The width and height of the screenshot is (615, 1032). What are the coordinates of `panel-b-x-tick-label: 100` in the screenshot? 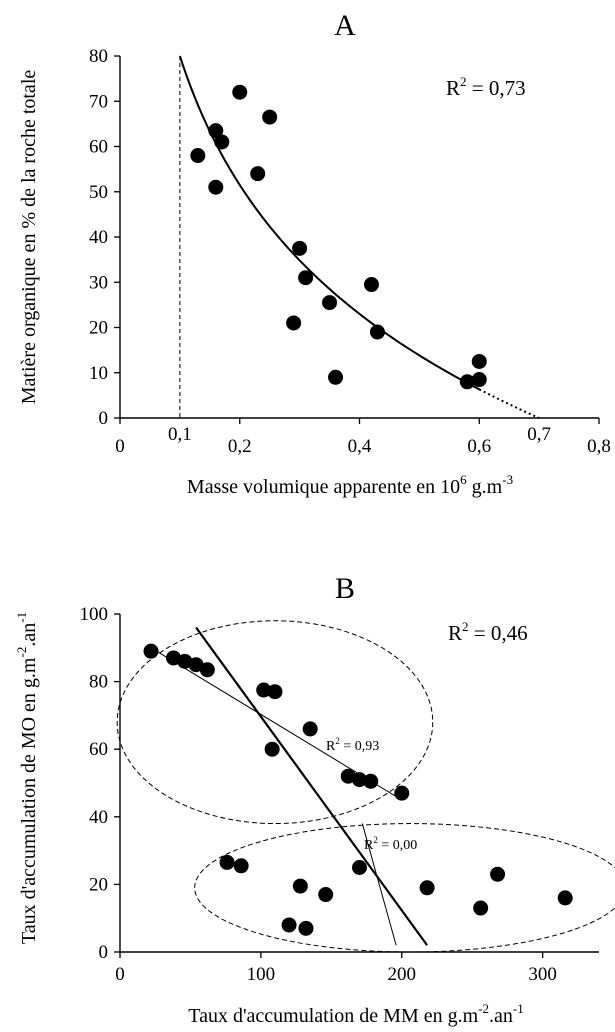 It's located at (261, 974).